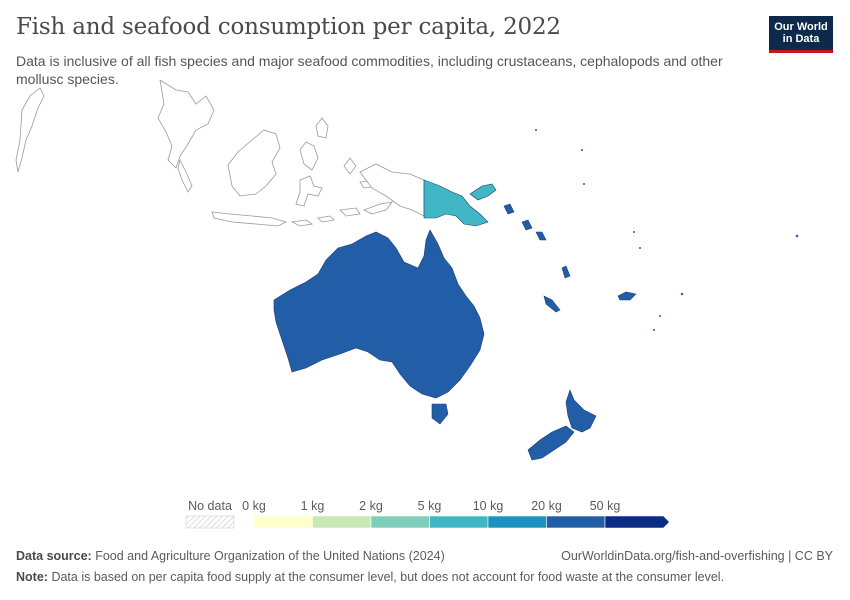 The height and width of the screenshot is (600, 850). I want to click on logo-line-2: in Data, so click(801, 39).